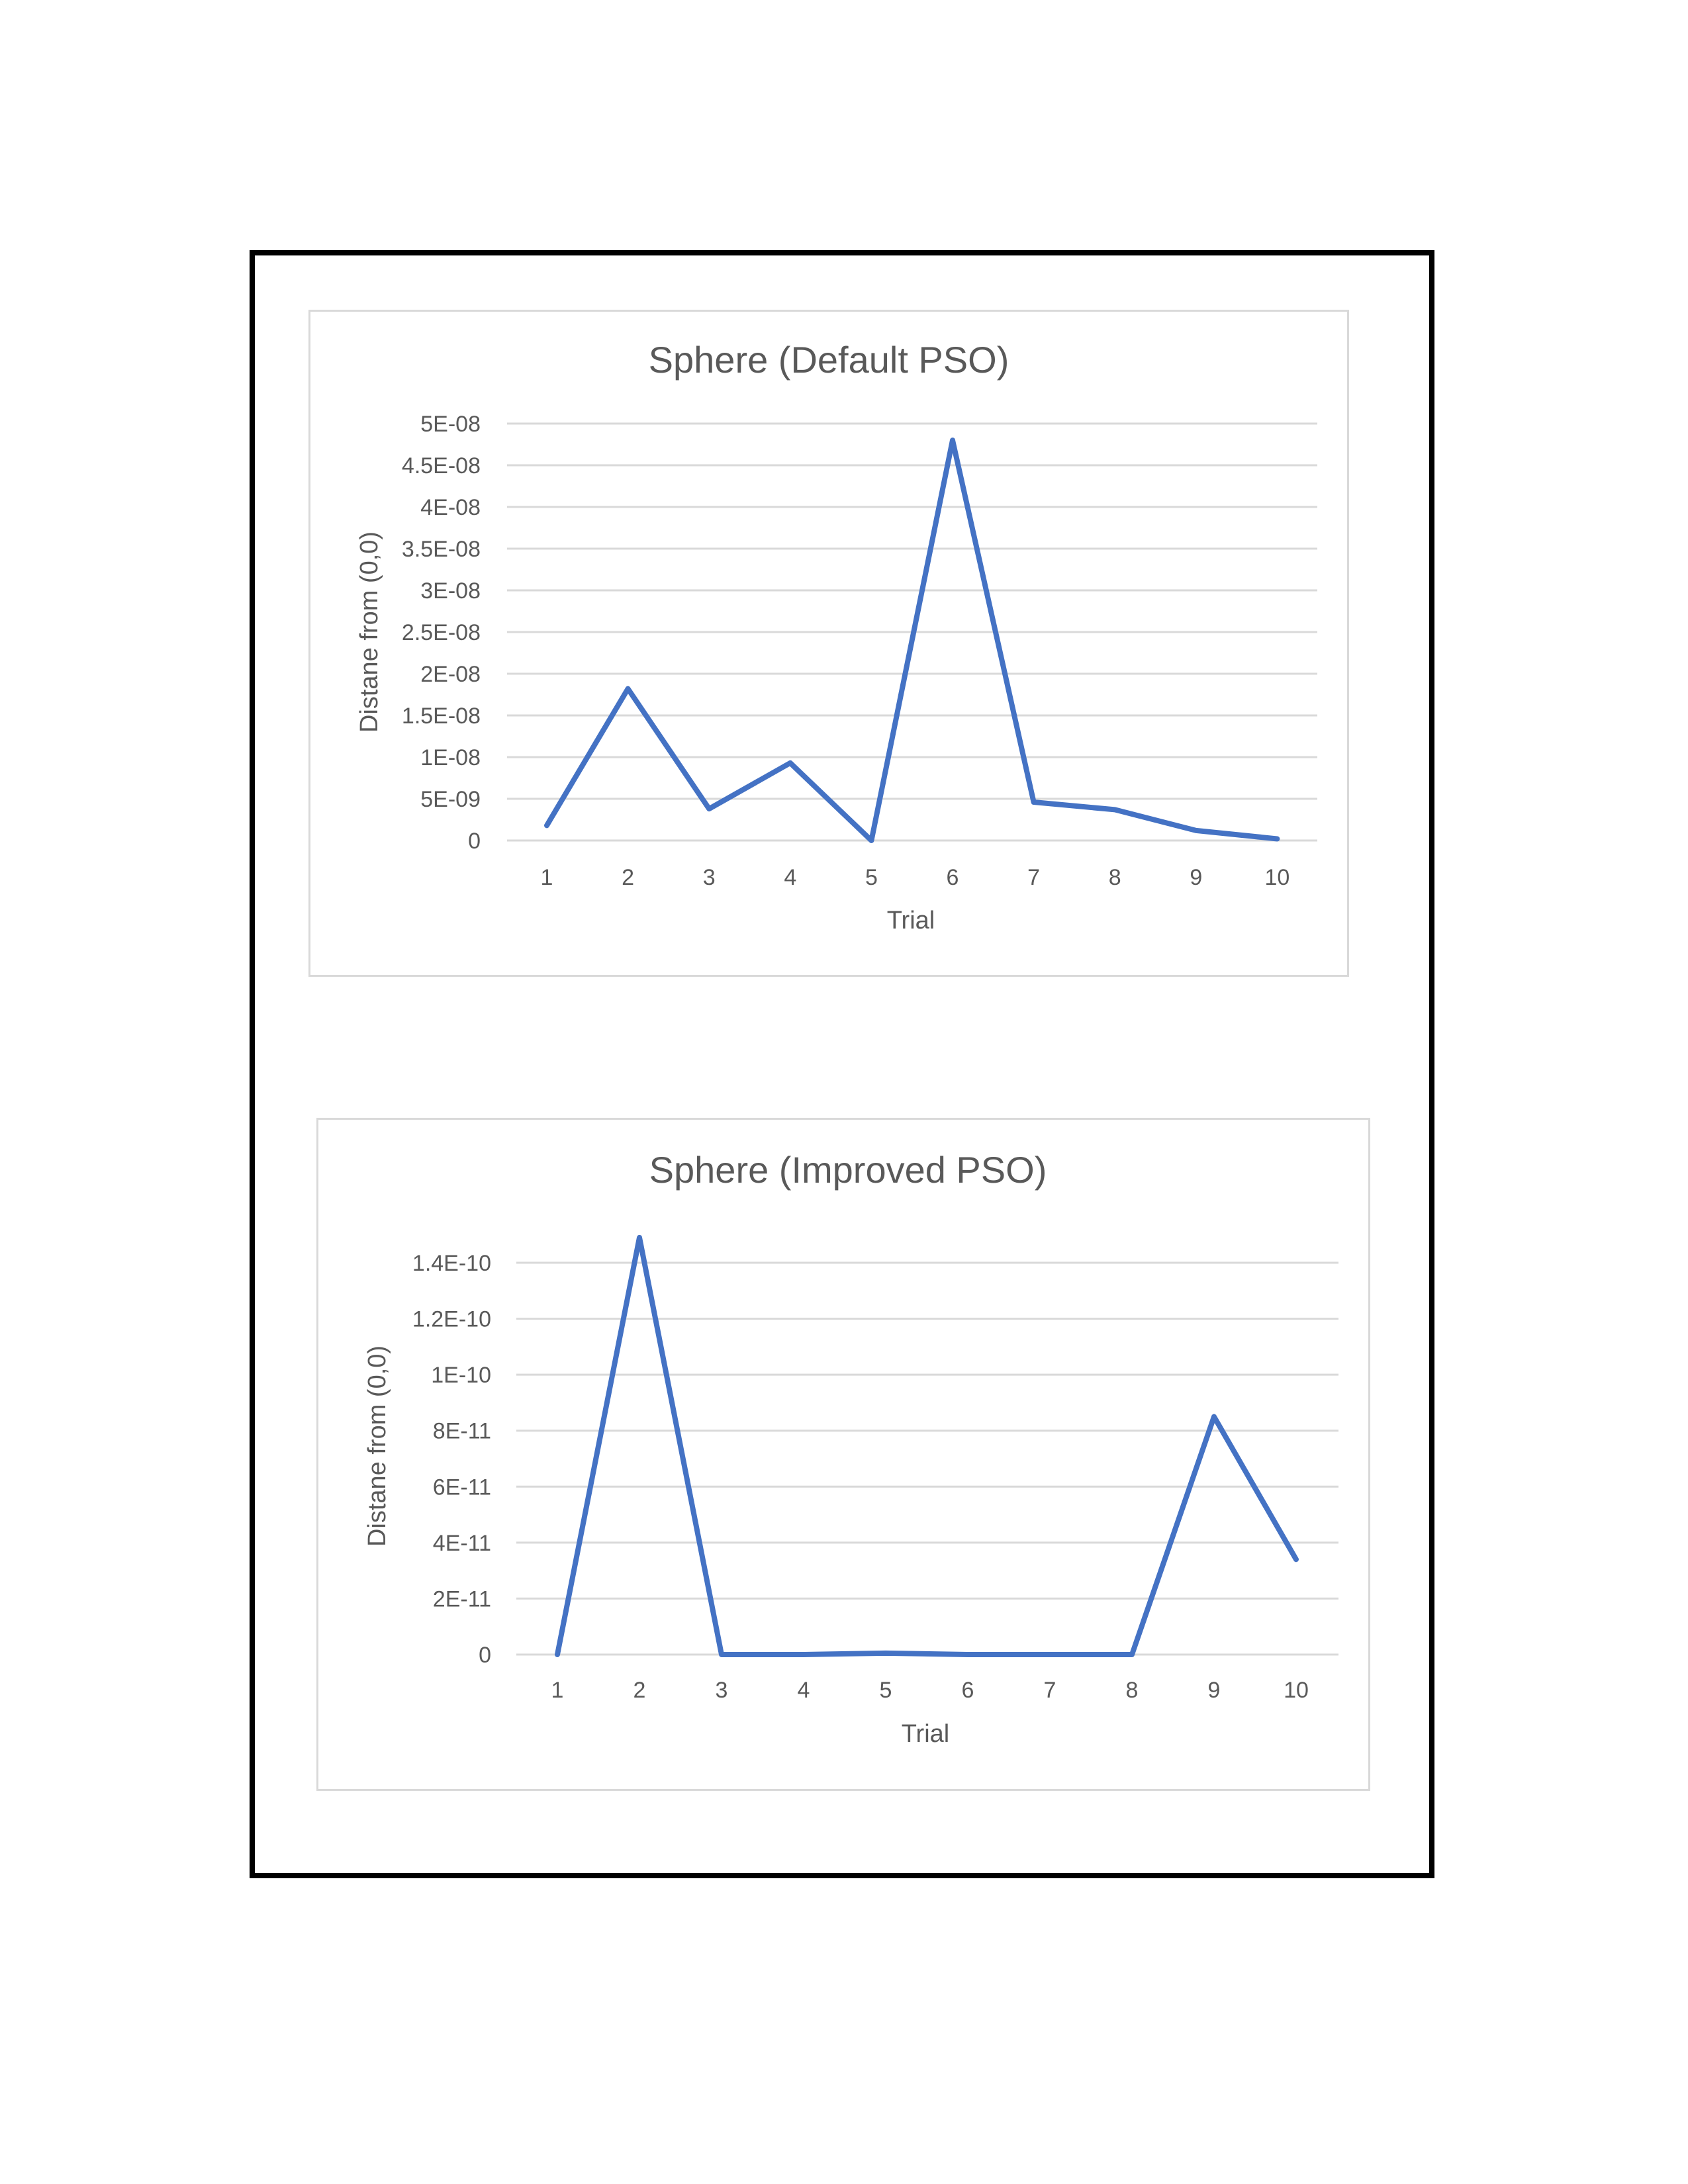 The image size is (1688, 2184). I want to click on y-tick-label: 4E-08, so click(450, 508).